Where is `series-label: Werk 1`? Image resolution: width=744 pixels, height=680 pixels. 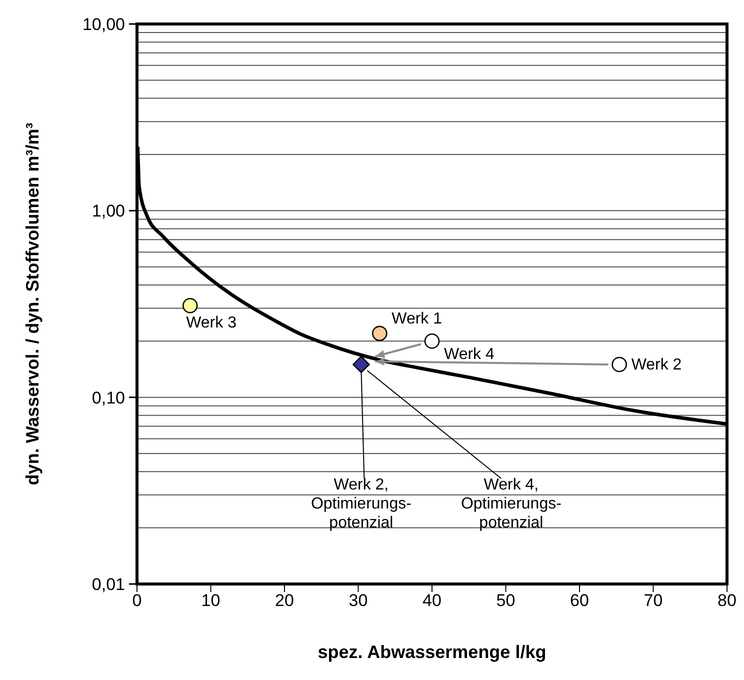
series-label: Werk 1 is located at coordinates (417, 319).